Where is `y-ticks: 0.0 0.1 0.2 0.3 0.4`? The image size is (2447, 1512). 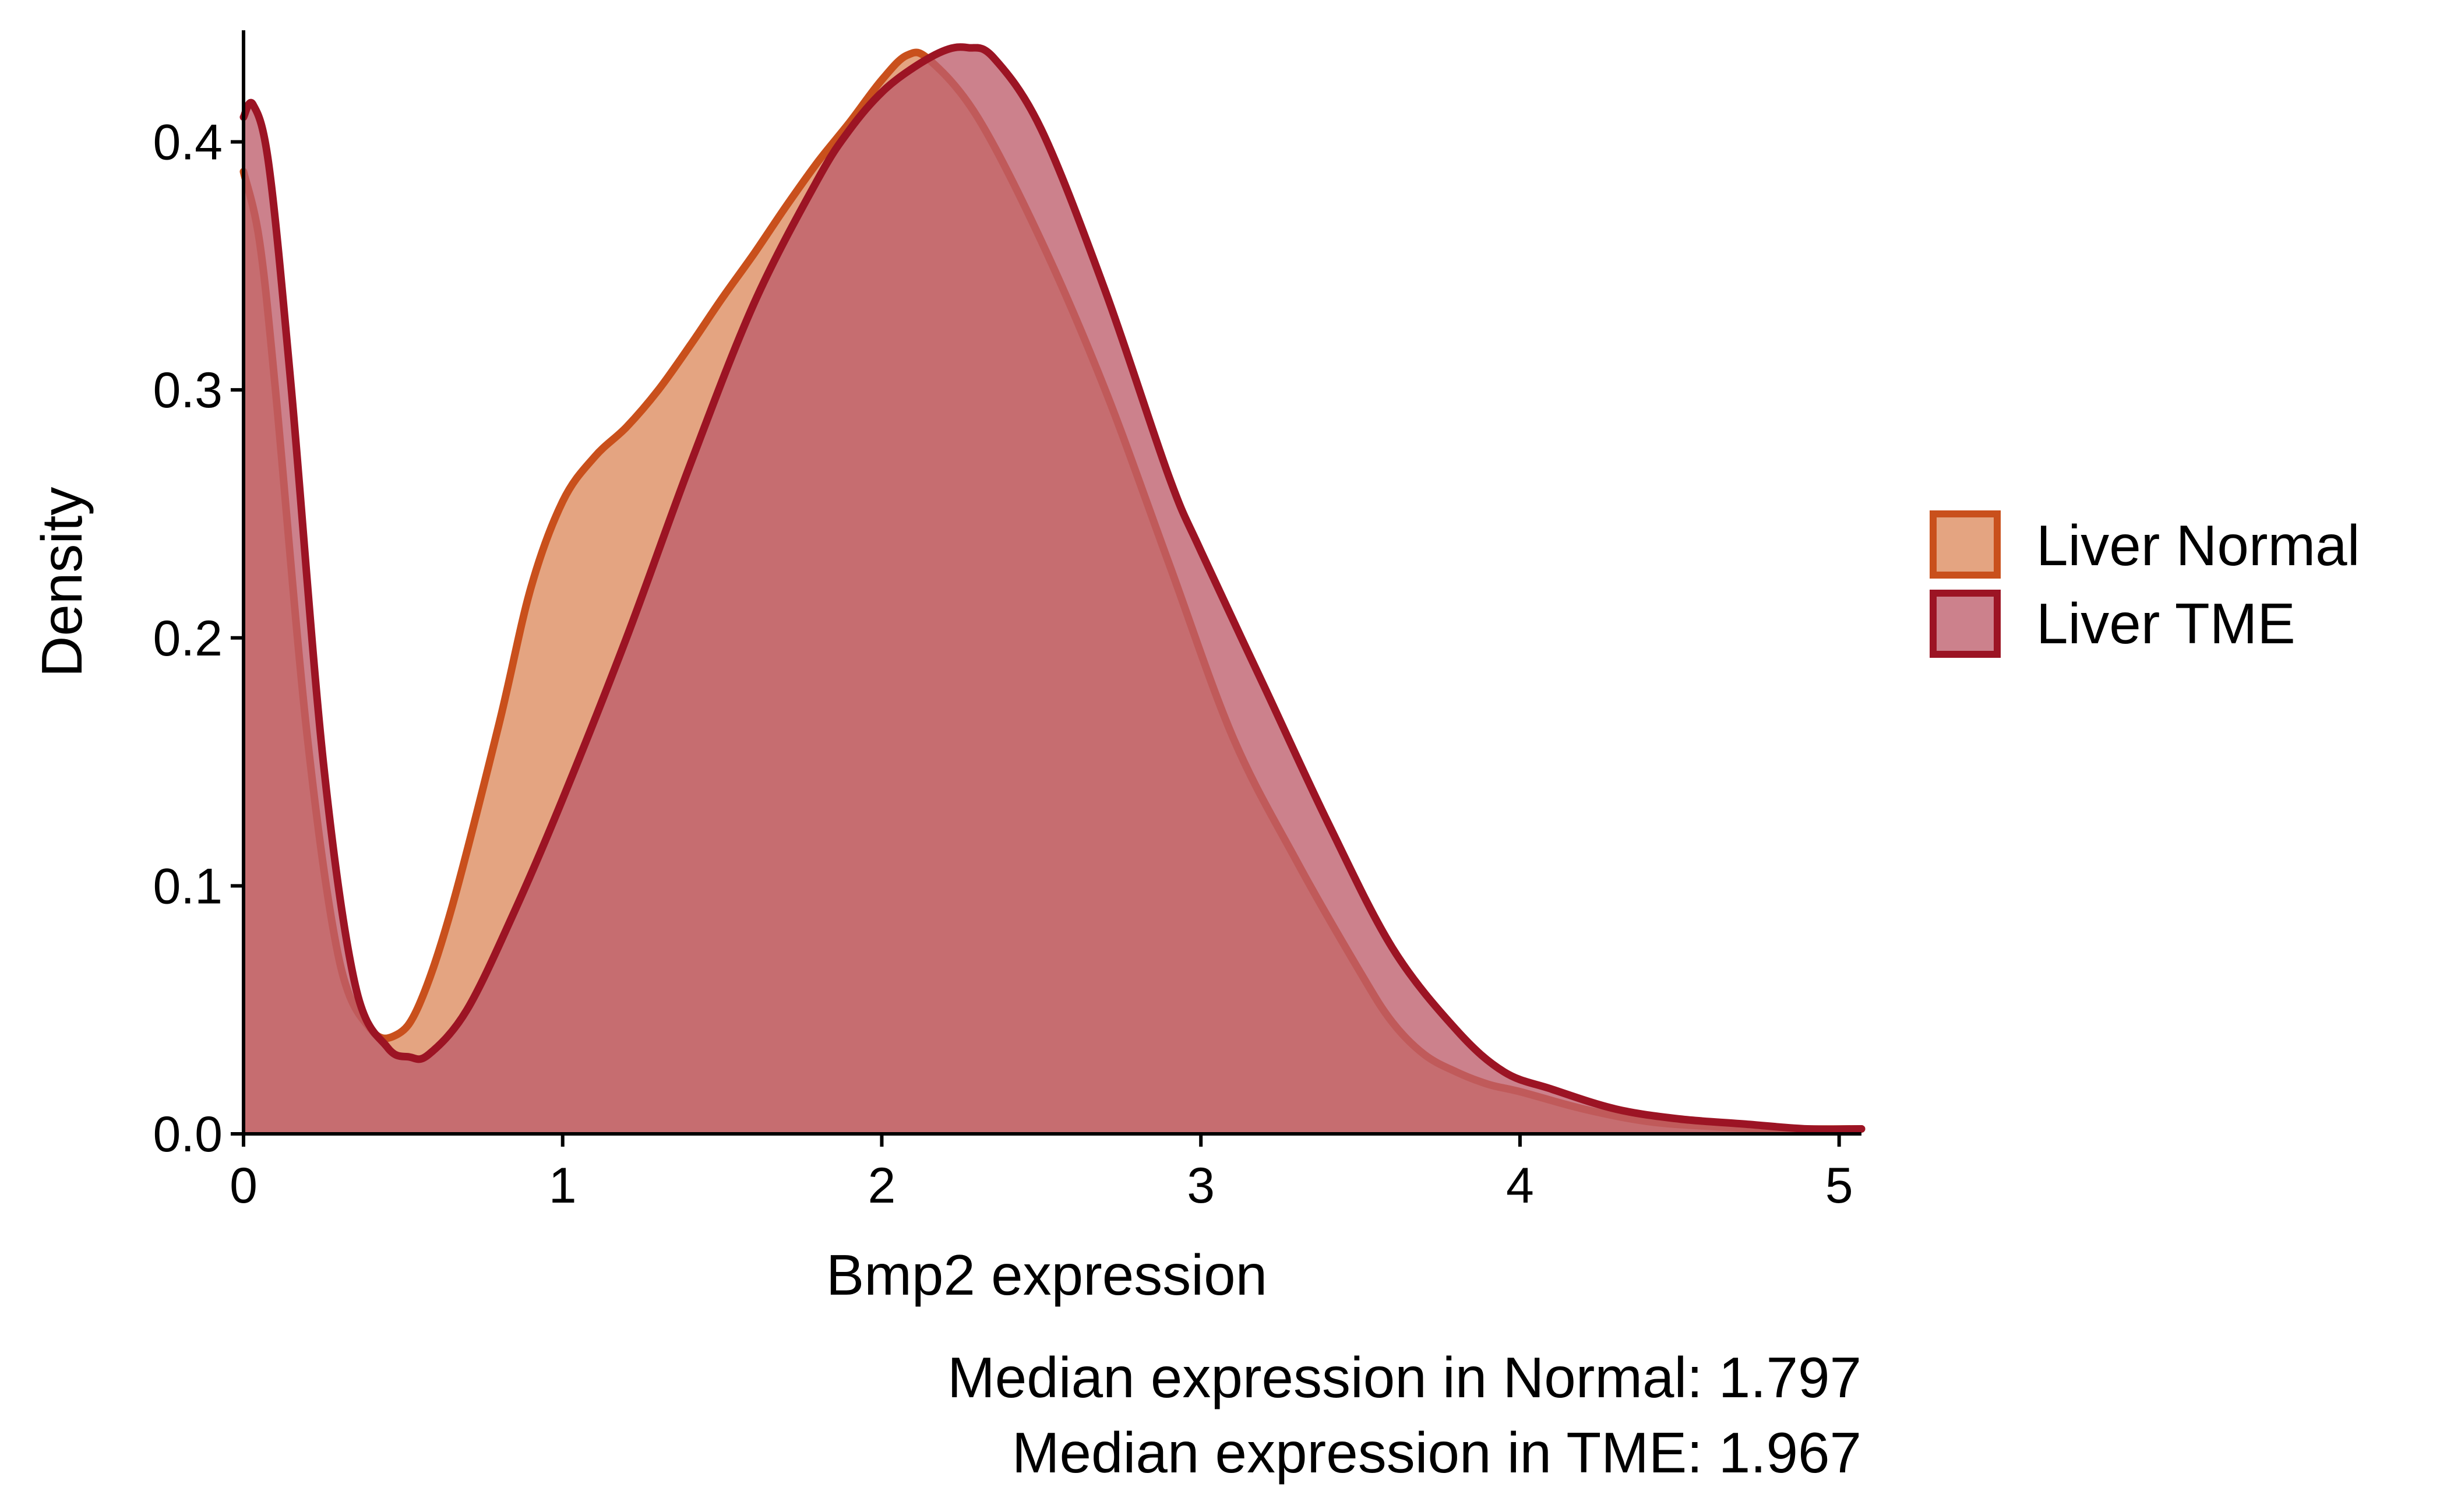
y-ticks: 0.0 0.1 0.2 0.3 0.4 is located at coordinates (198, 638).